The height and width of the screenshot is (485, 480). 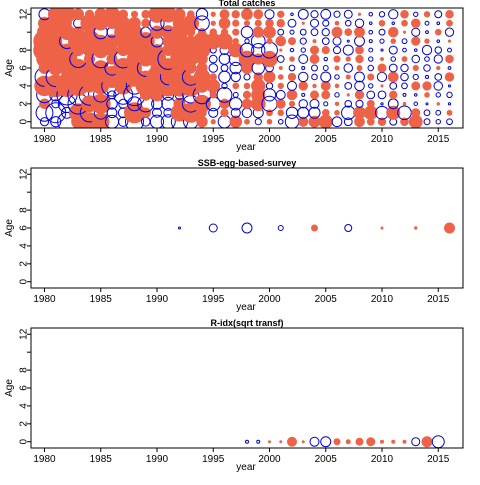 I want to click on chart-title: R-idx(sqrt transf), so click(x=246, y=323).